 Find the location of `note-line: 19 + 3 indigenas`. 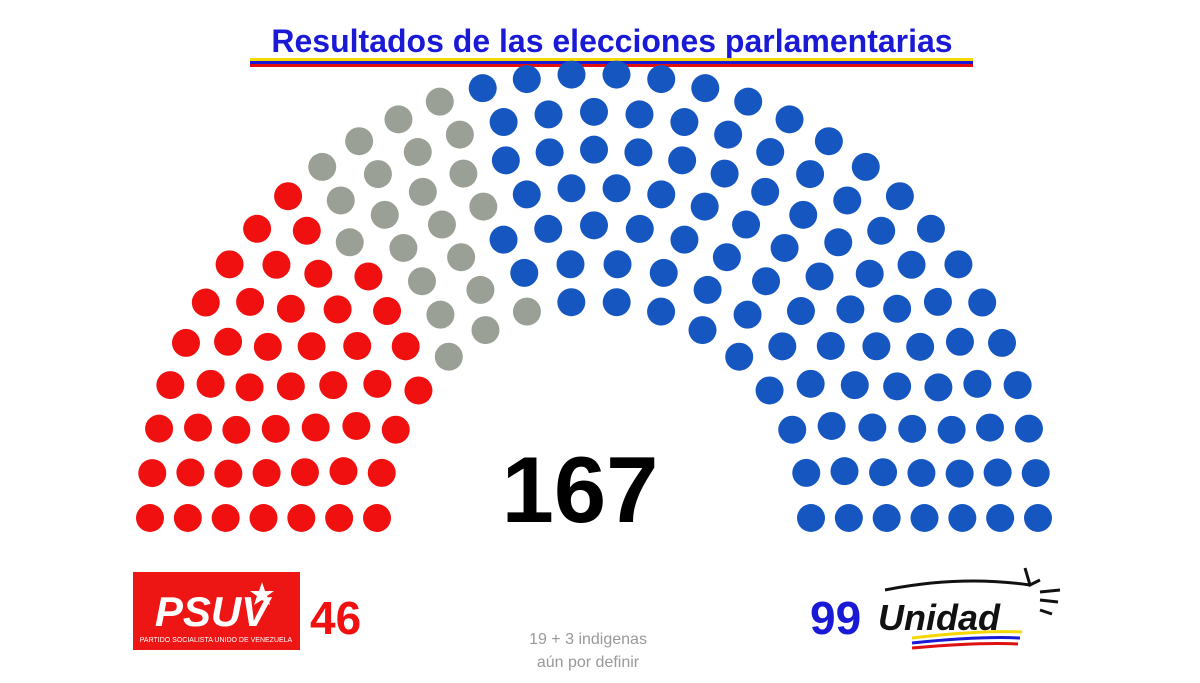

note-line: 19 + 3 indigenas is located at coordinates (588, 639).